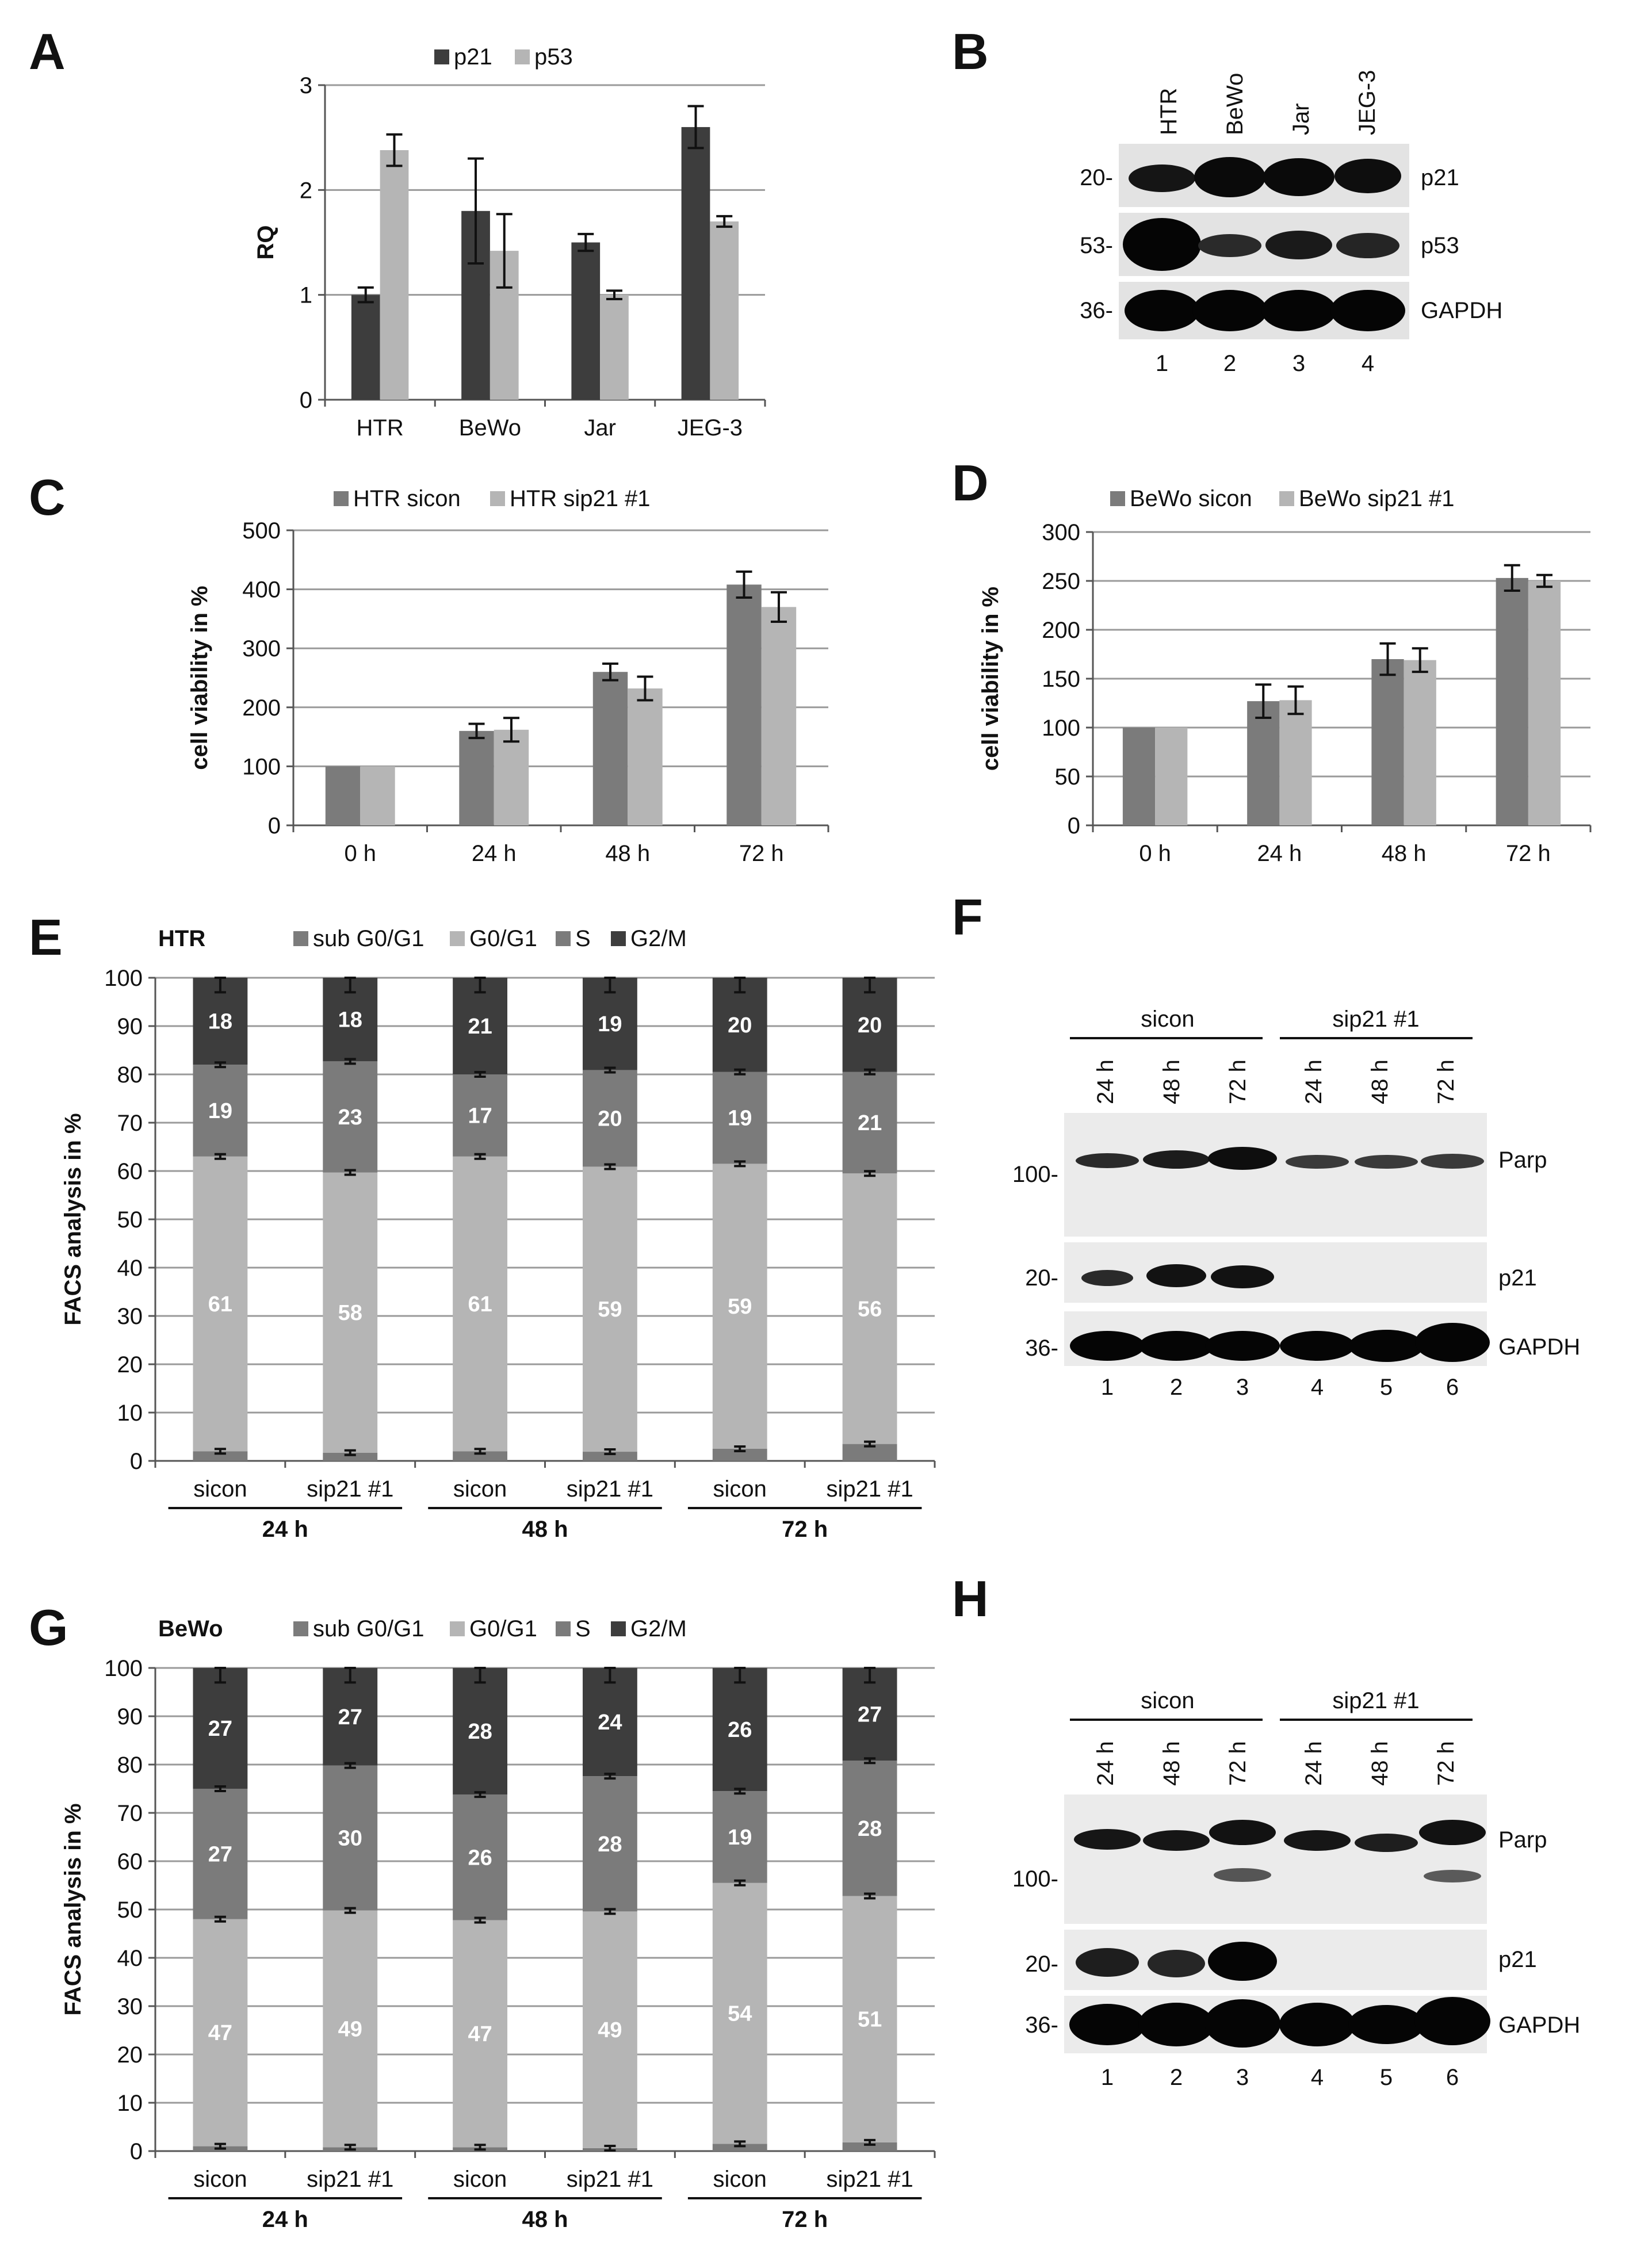 This screenshot has width=1652, height=2250. I want to click on y-tick-label: 90, so click(130, 1026).